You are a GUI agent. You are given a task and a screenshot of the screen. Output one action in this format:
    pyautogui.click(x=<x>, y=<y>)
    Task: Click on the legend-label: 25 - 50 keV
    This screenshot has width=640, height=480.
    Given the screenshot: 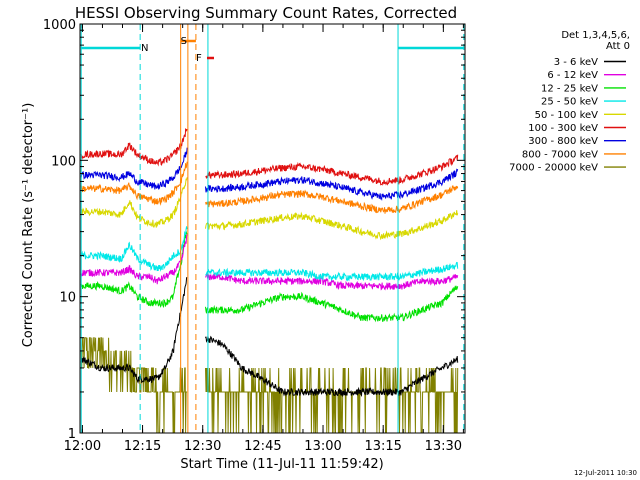 What is the action you would take?
    pyautogui.click(x=569, y=102)
    